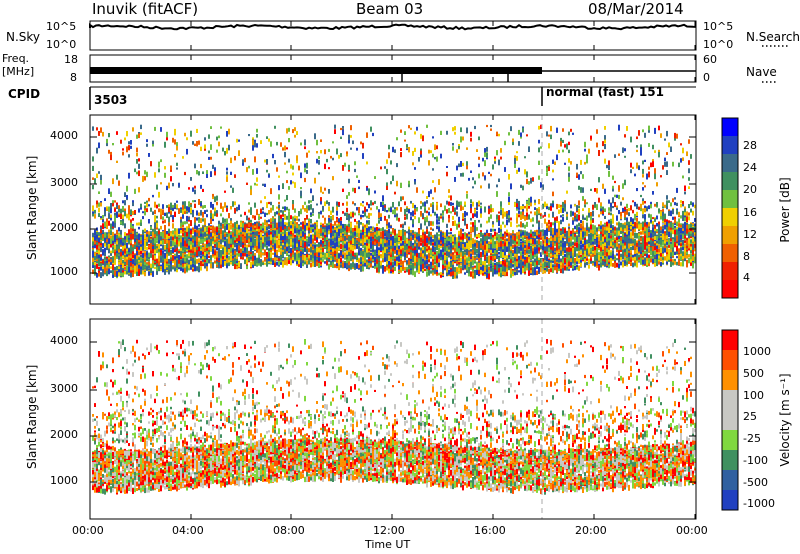 This screenshot has width=800, height=554. What do you see at coordinates (757, 351) in the screenshot?
I see `vel-cbar-1000: 1000` at bounding box center [757, 351].